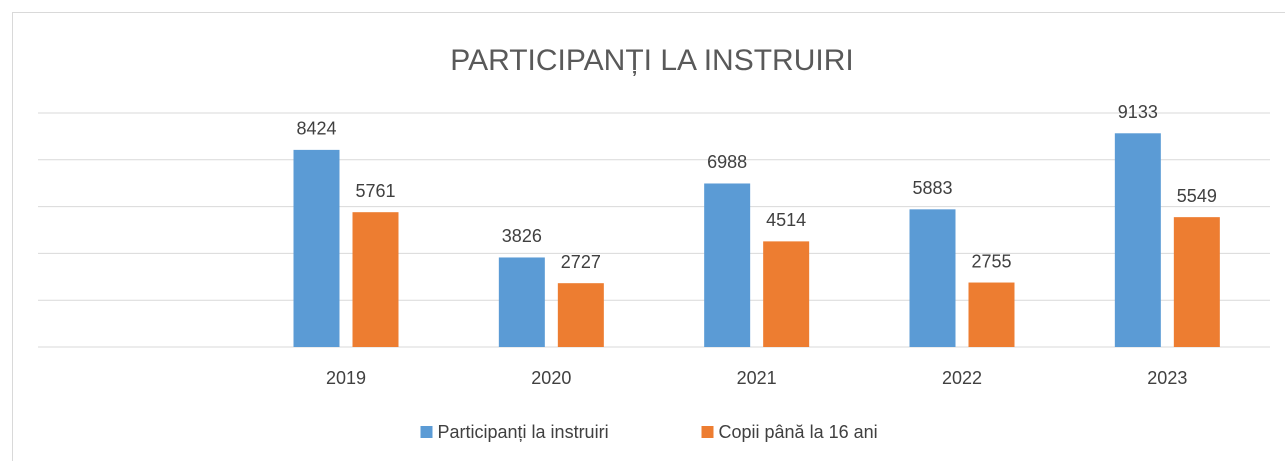  I want to click on x-tick-label: 2019, so click(346, 378).